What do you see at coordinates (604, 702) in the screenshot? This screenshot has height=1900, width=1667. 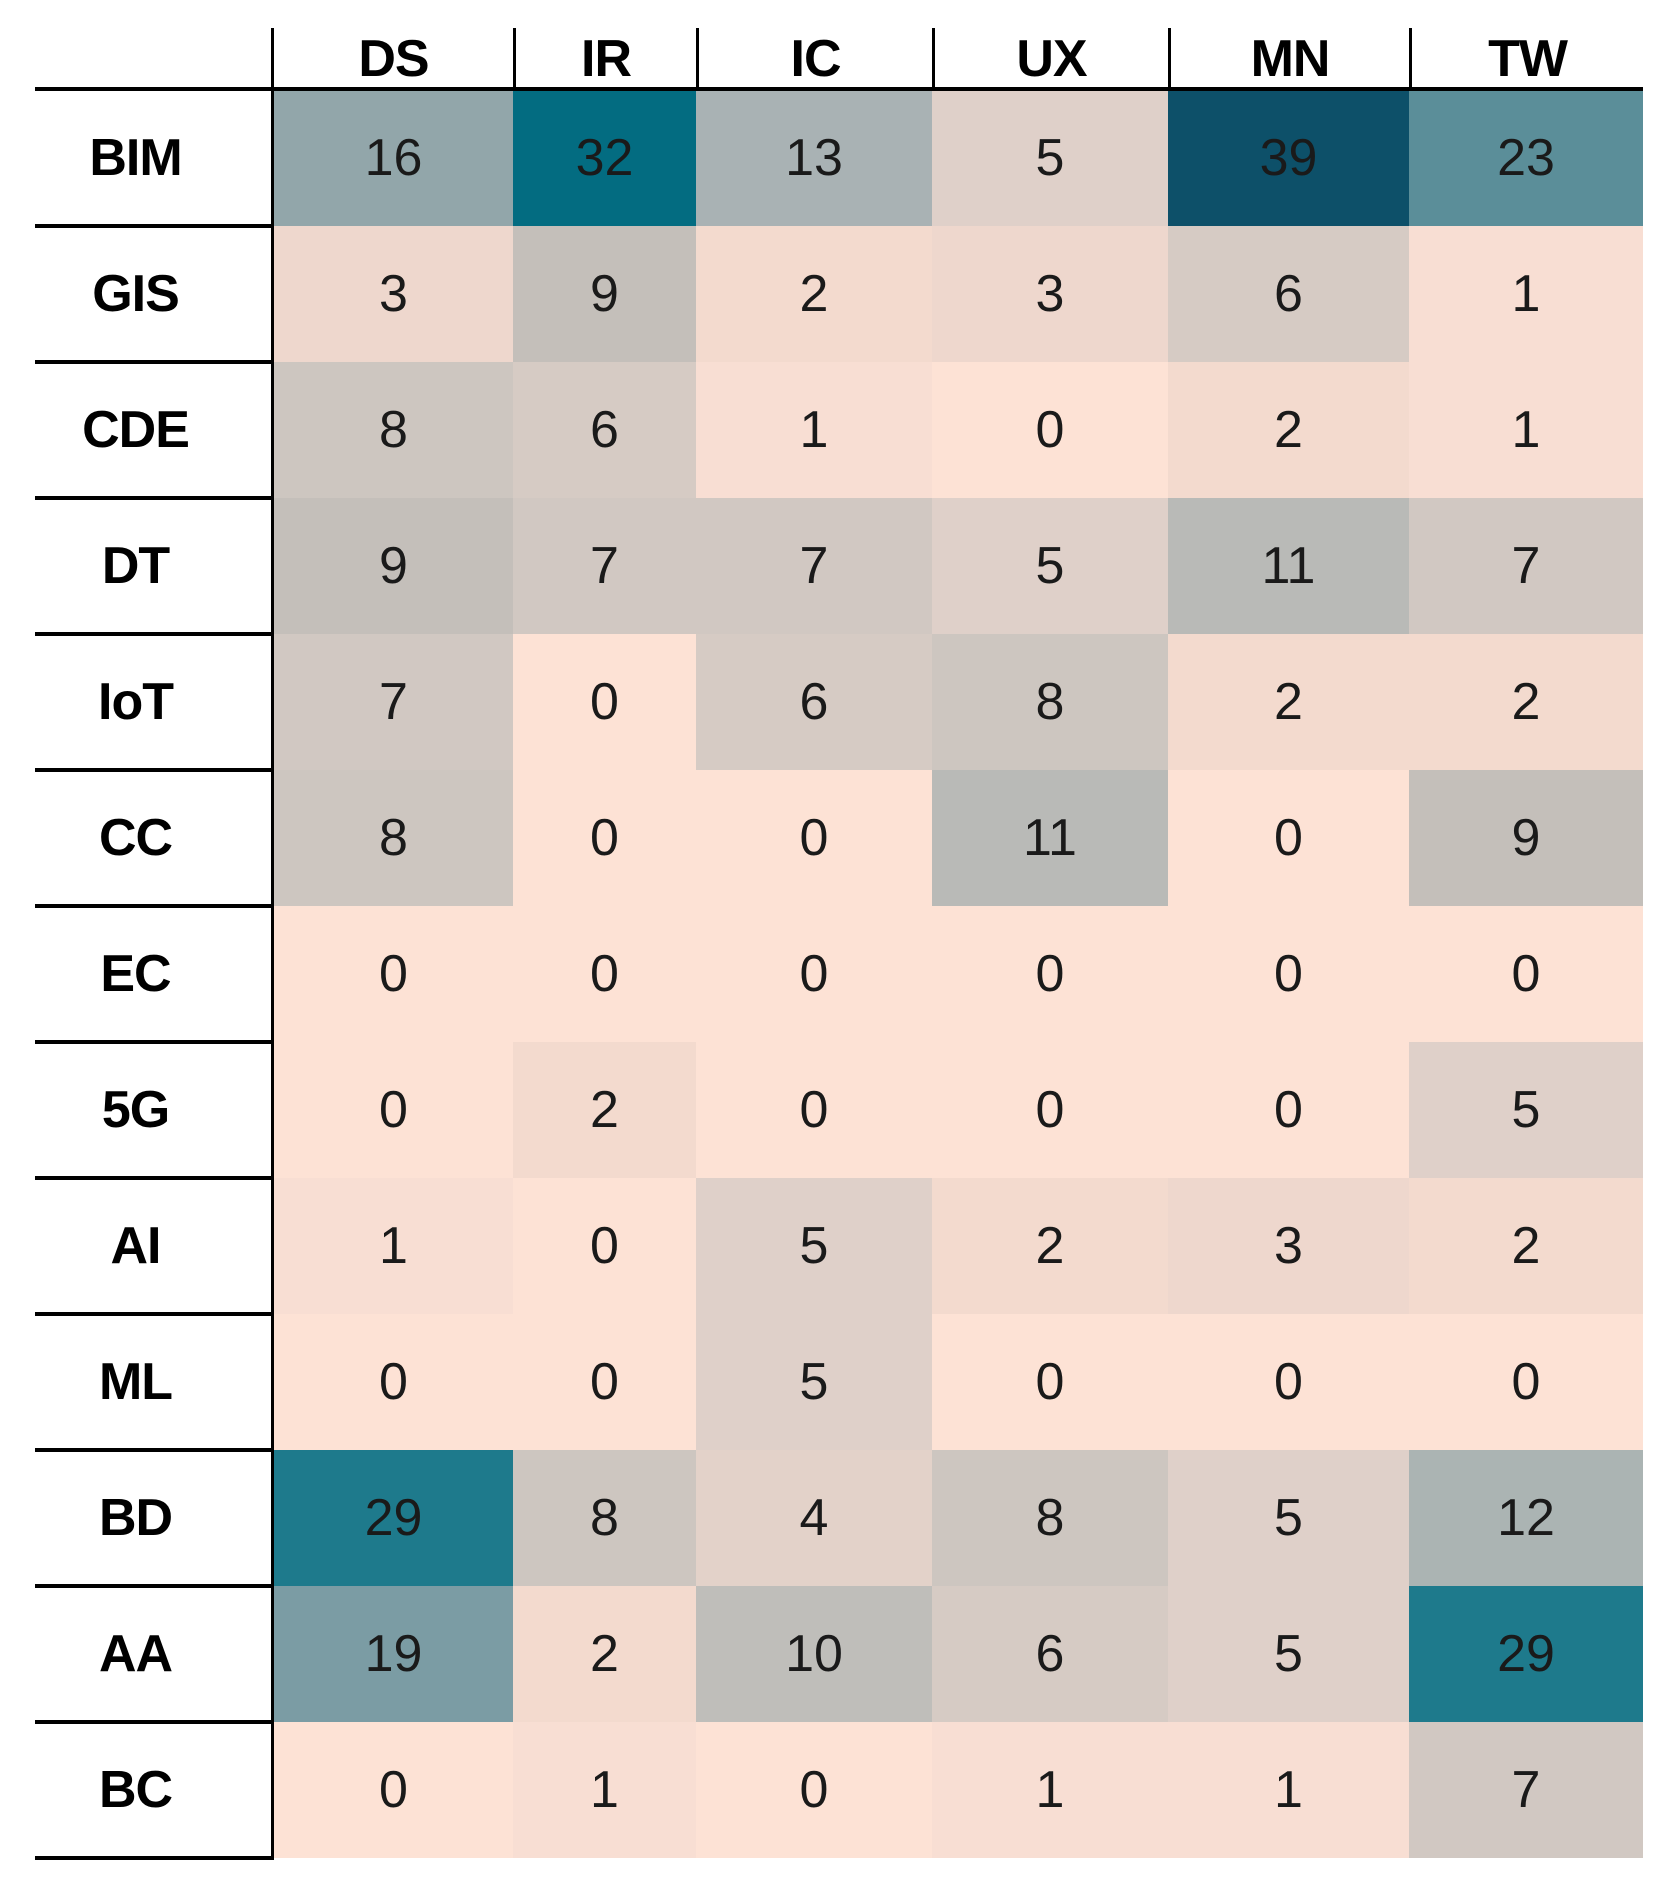 I see `heatmap-cell-iot-ir: 0` at bounding box center [604, 702].